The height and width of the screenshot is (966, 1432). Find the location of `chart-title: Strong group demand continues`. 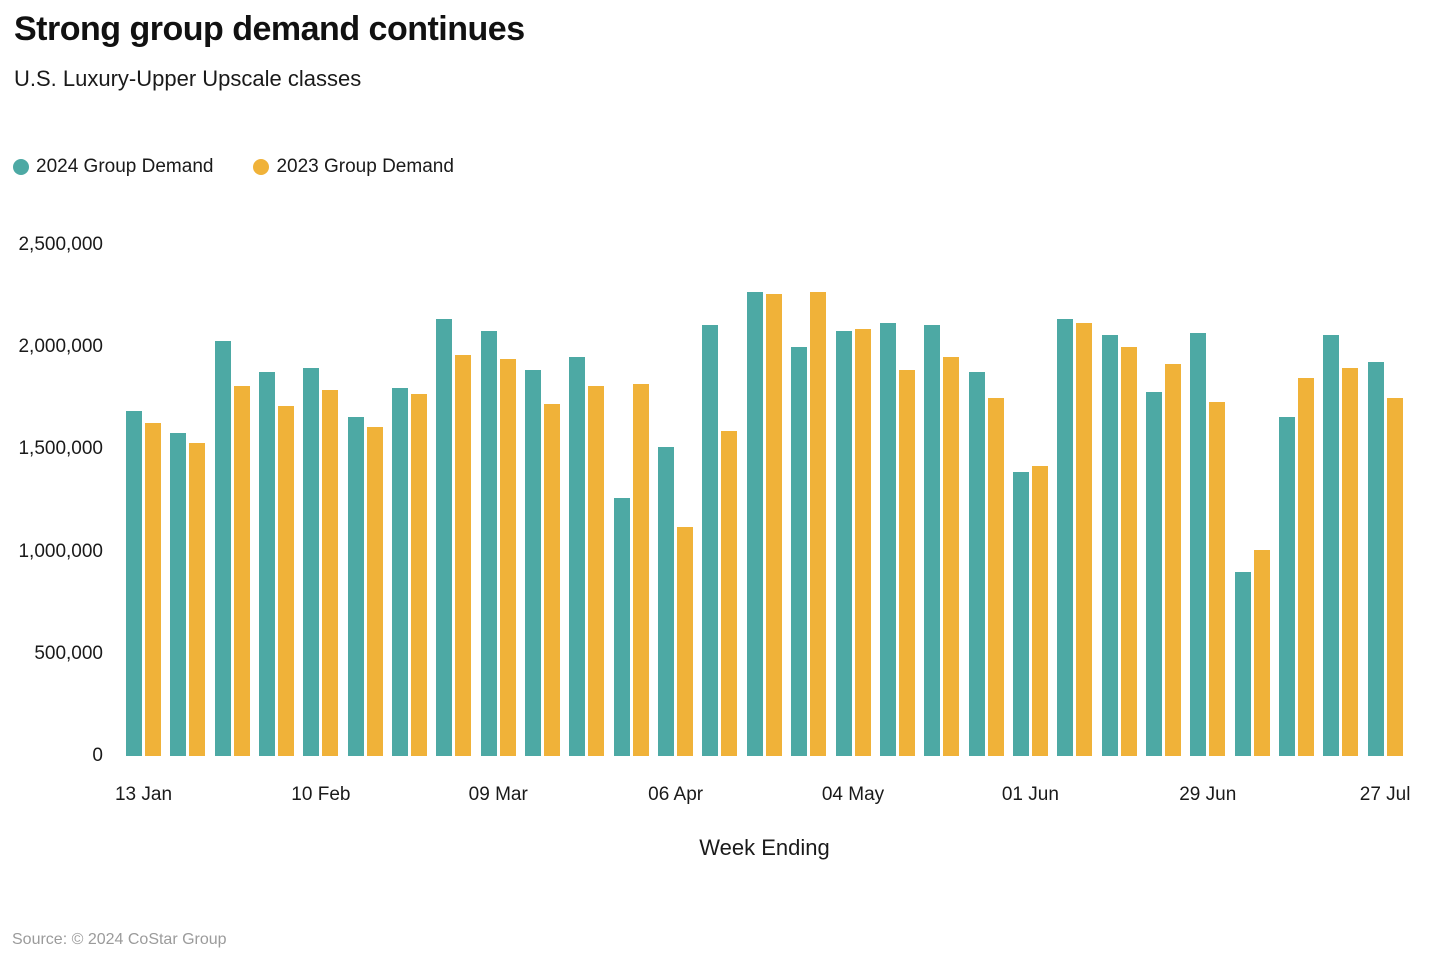

chart-title: Strong group demand continues is located at coordinates (269, 29).